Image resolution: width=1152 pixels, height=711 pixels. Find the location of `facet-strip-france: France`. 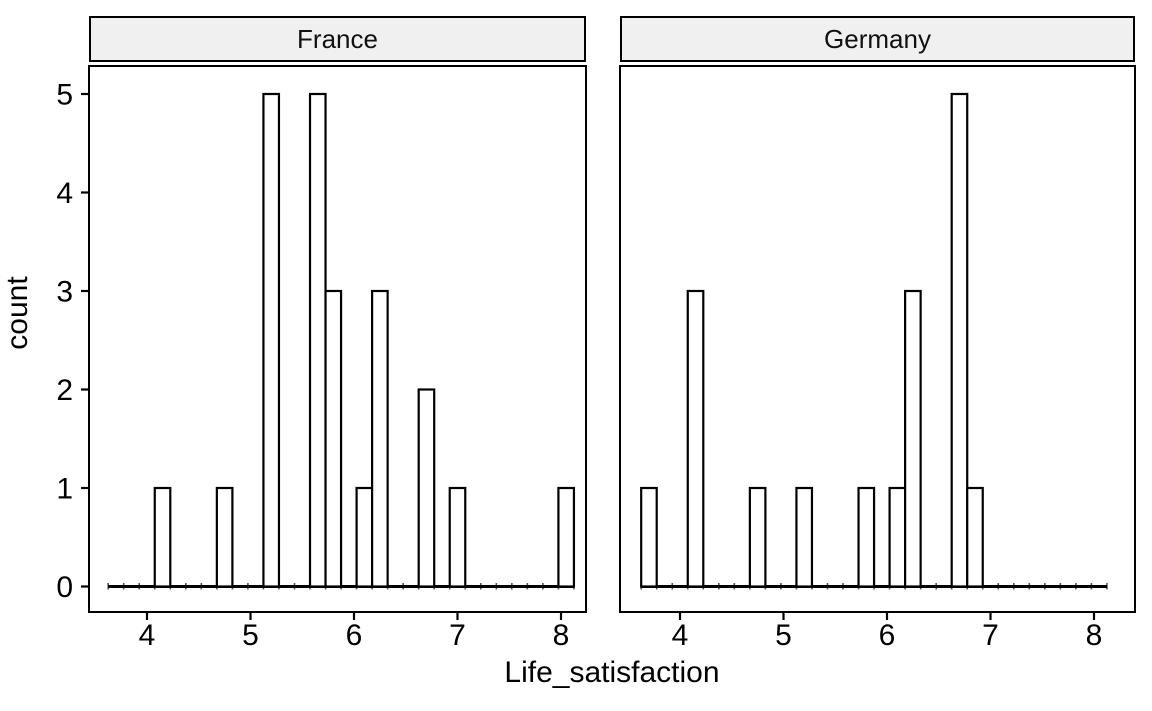

facet-strip-france: France is located at coordinates (337, 39).